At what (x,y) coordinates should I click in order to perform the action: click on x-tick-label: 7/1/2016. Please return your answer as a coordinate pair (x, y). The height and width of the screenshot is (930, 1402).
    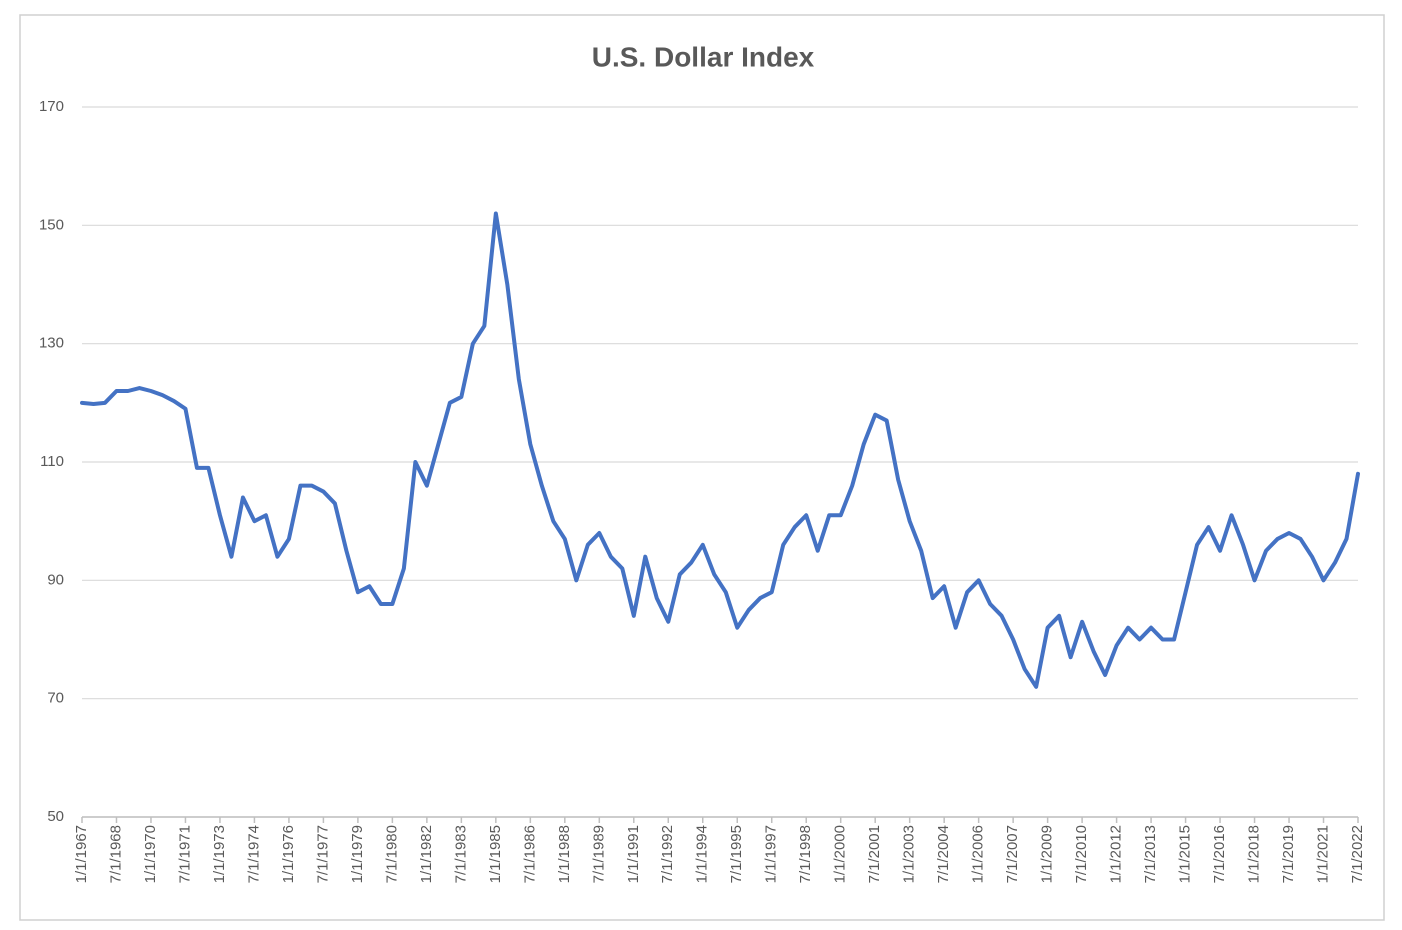
    Looking at the image, I should click on (1219, 854).